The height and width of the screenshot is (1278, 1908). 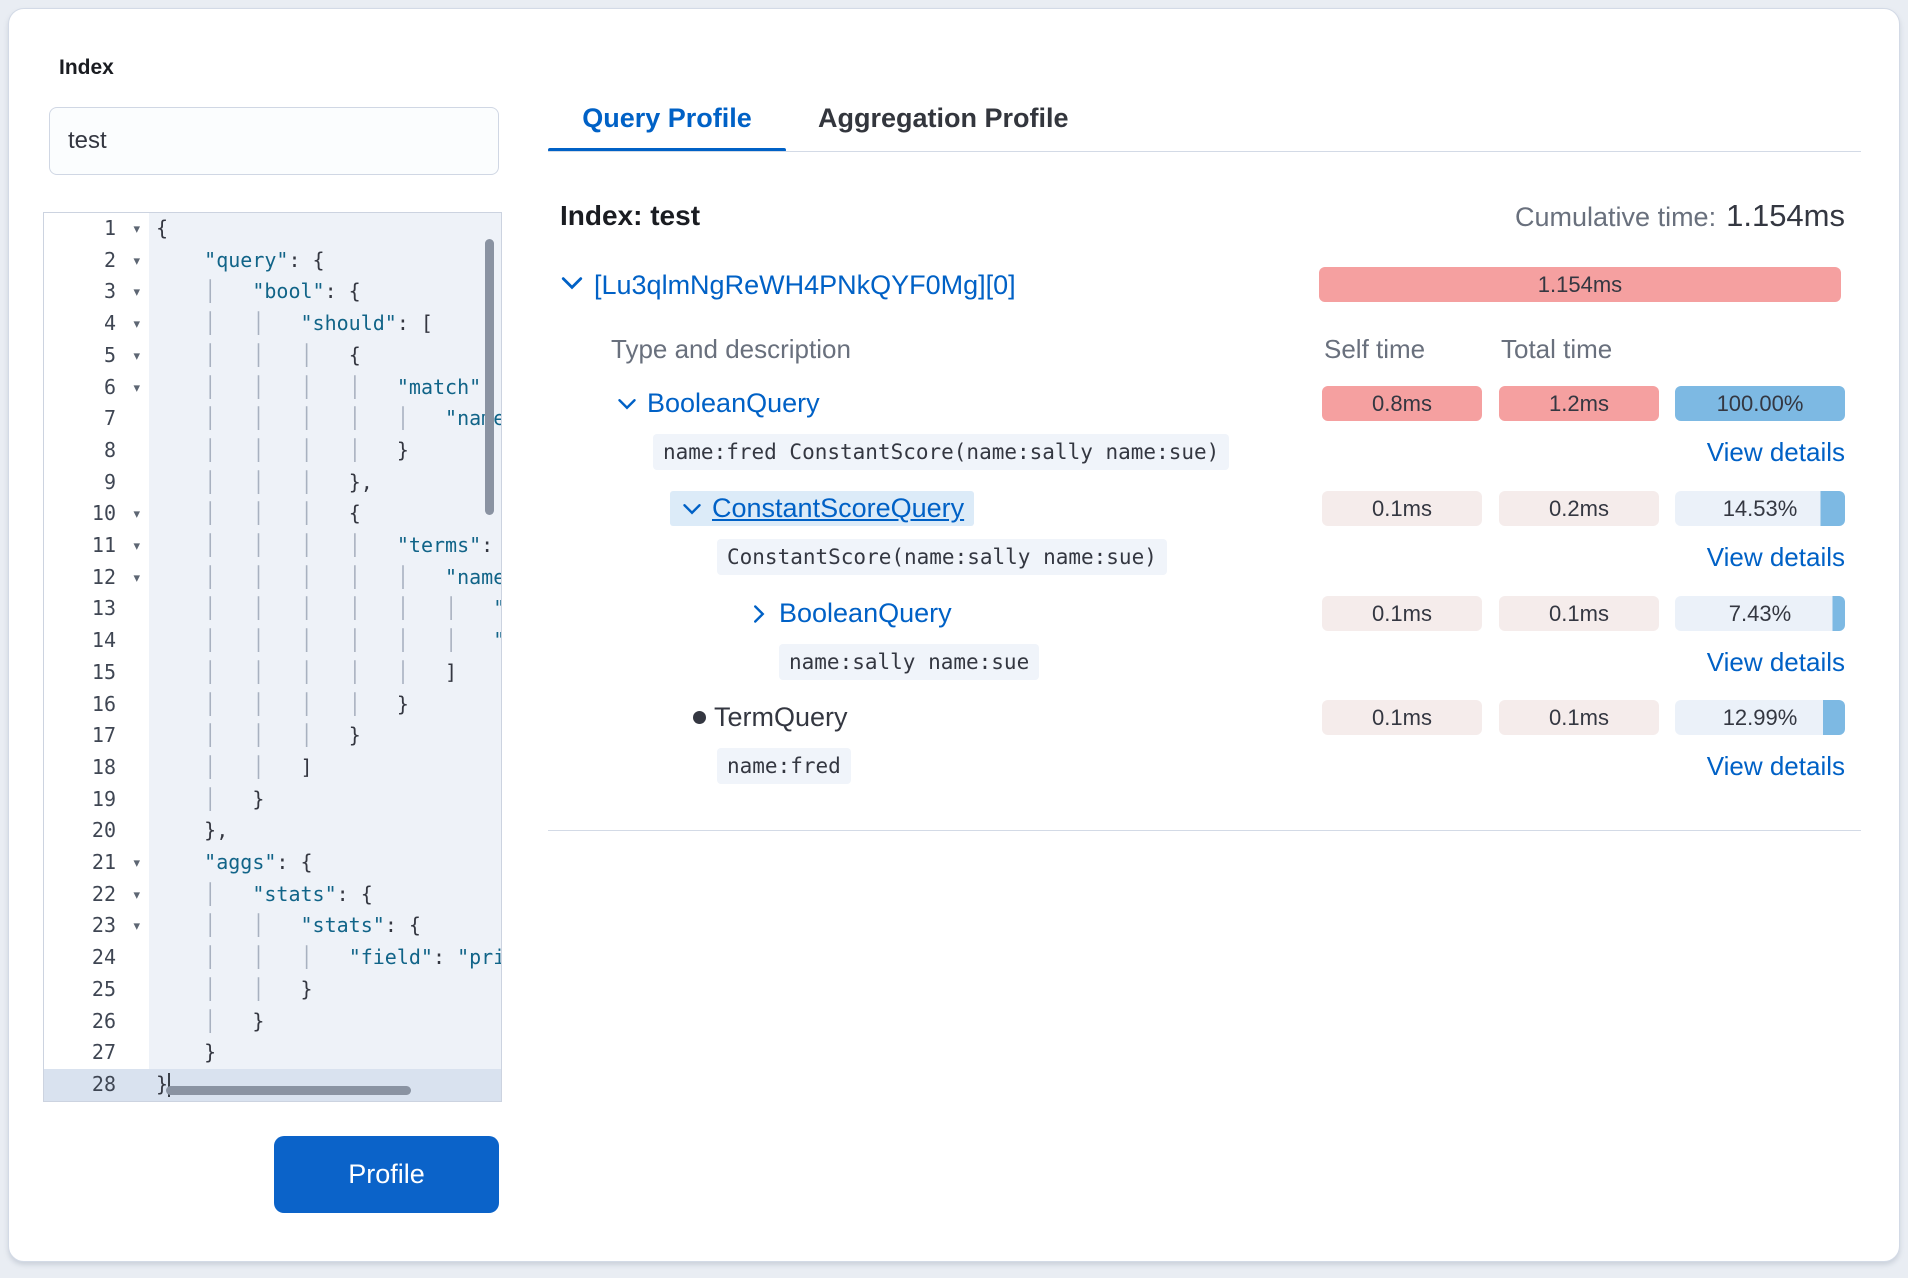 I want to click on editor-line: 21 ▾ "aggs": {, so click(x=272, y=863).